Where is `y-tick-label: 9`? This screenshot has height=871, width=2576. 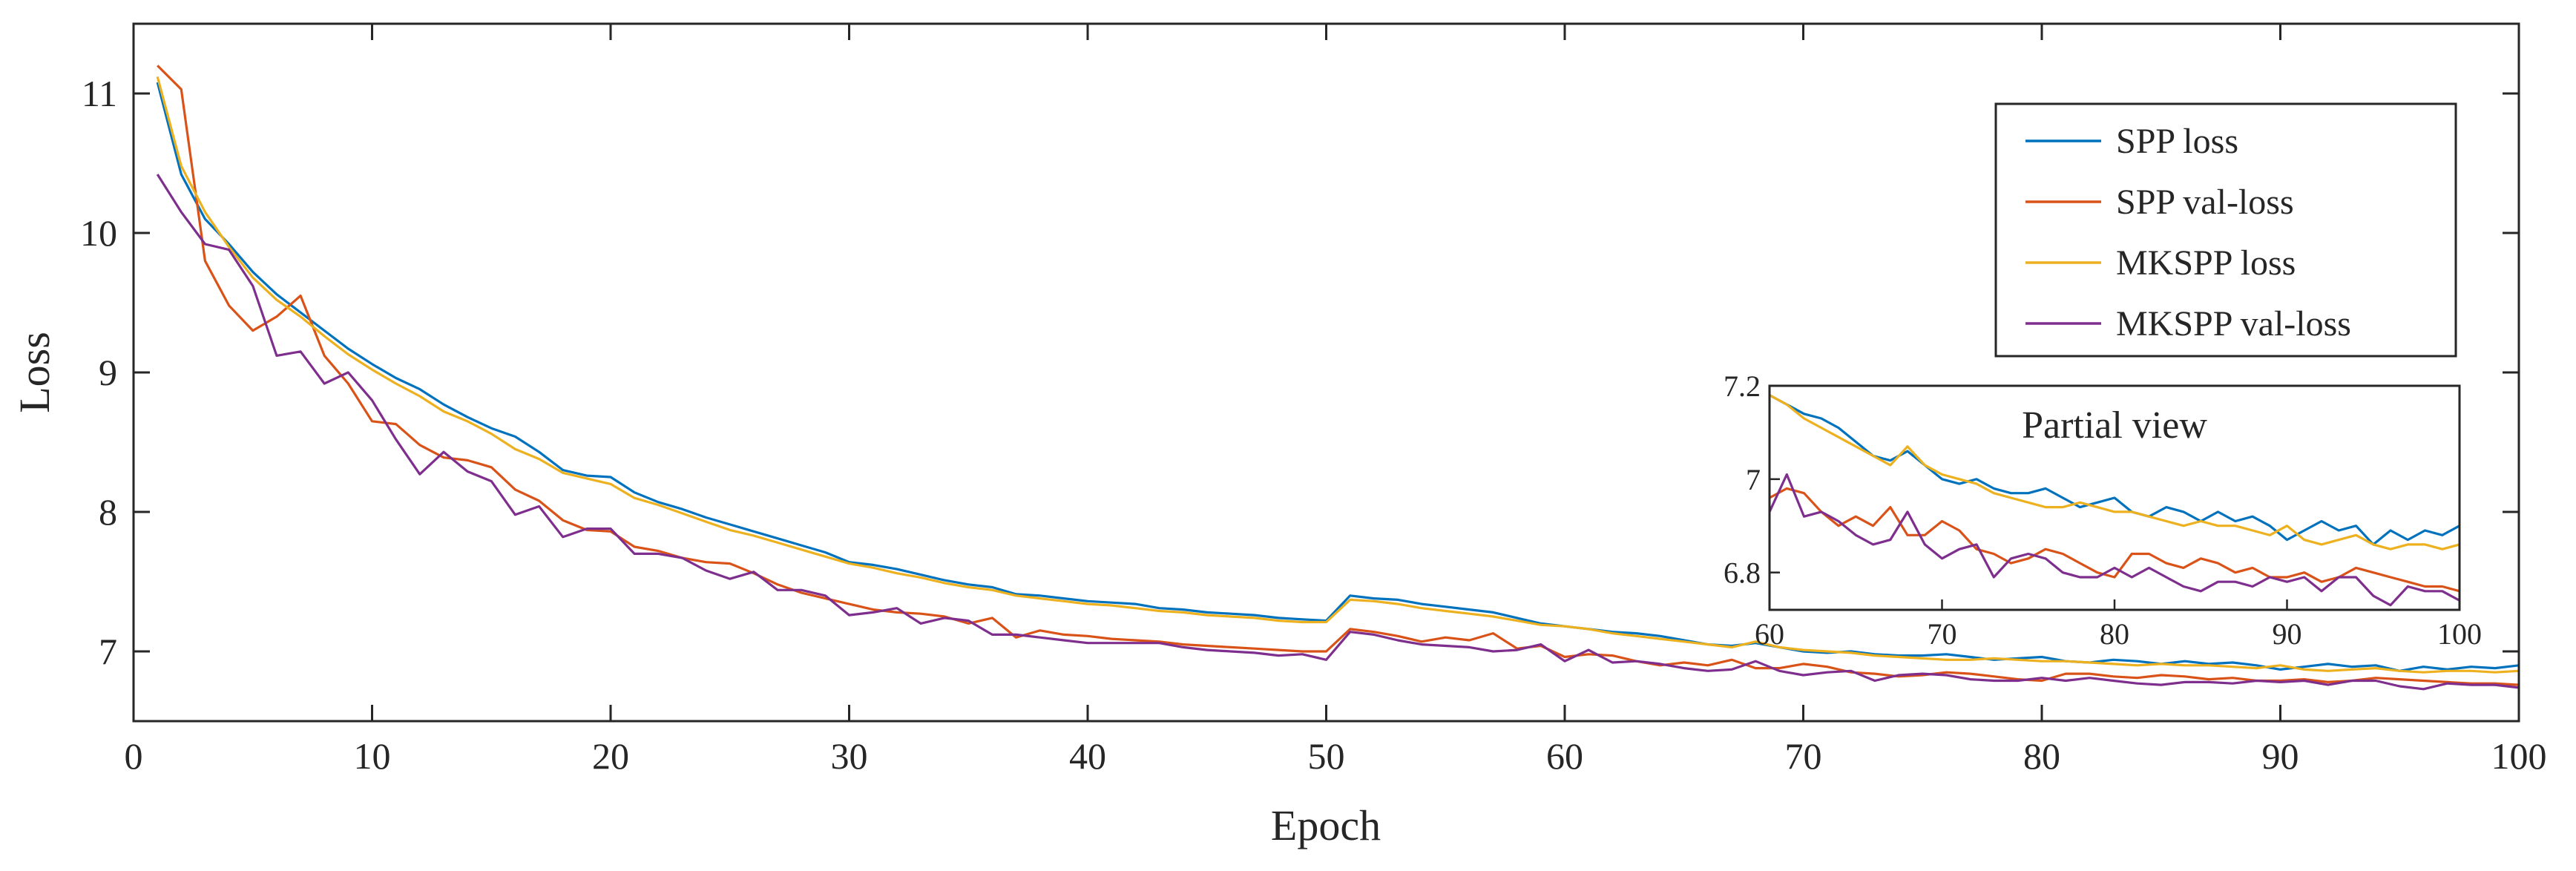
y-tick-label: 9 is located at coordinates (108, 372).